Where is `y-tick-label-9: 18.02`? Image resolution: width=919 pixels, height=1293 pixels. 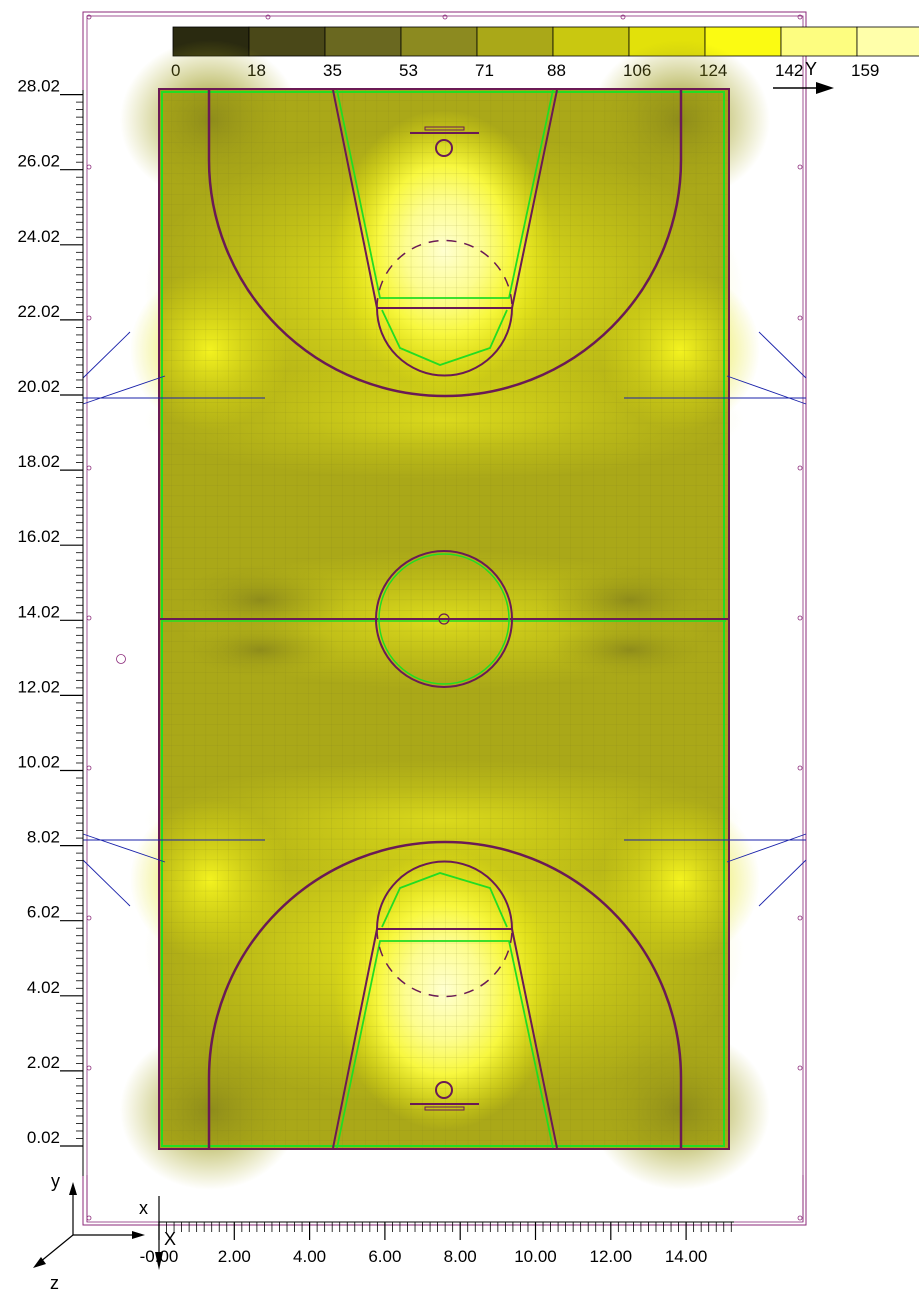
y-tick-label-9: 18.02 is located at coordinates (38, 461).